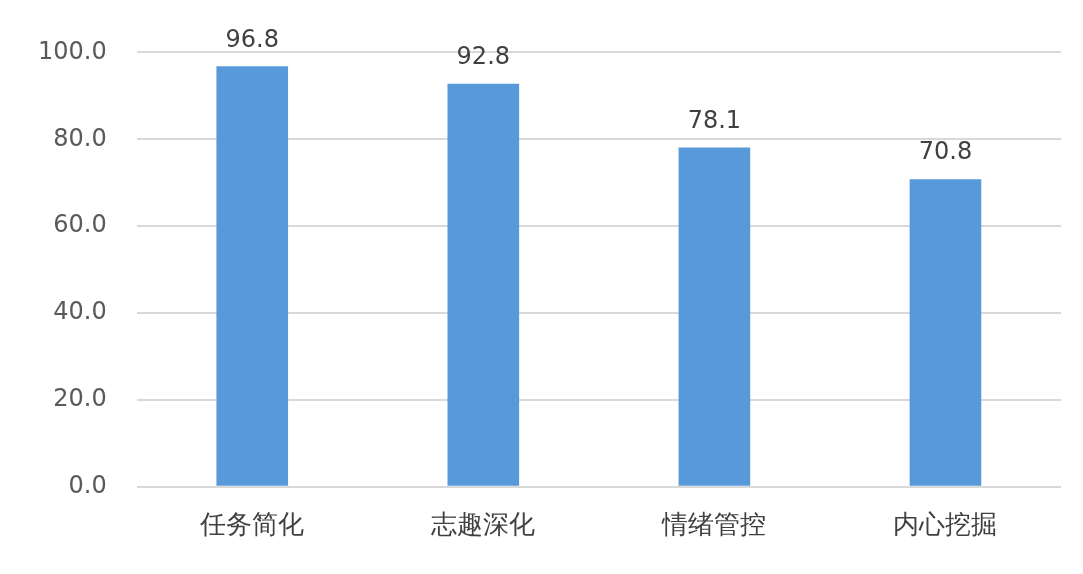 The height and width of the screenshot is (574, 1083). I want to click on y-tick-label: 80.0, so click(80, 137).